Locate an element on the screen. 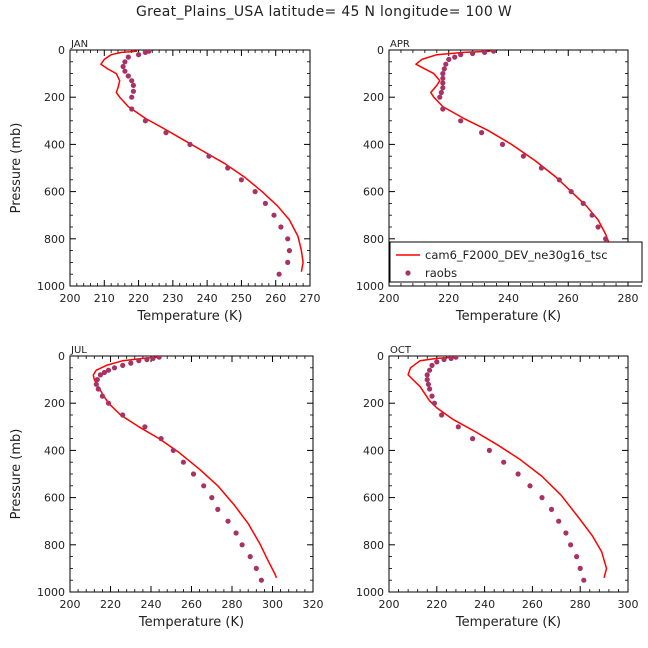 Image resolution: width=648 pixels, height=648 pixels. x-tick-label: 270 is located at coordinates (310, 298).